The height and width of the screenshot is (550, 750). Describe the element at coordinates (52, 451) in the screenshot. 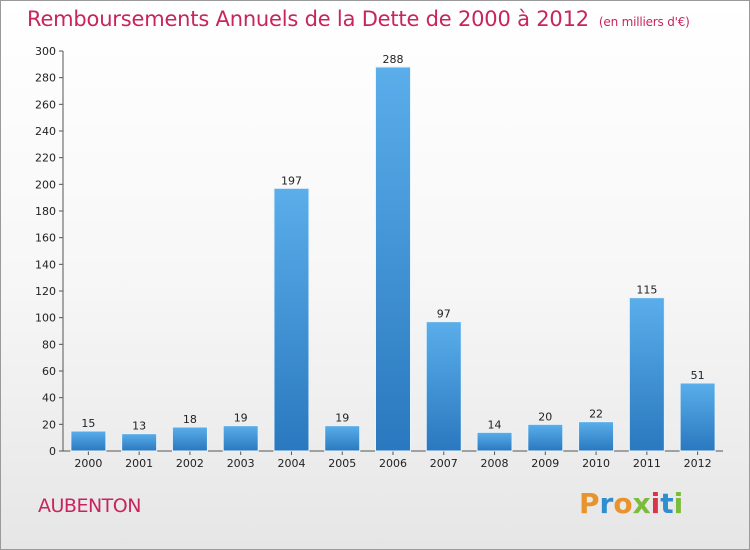

I see `y-tick-label: 0` at that location.